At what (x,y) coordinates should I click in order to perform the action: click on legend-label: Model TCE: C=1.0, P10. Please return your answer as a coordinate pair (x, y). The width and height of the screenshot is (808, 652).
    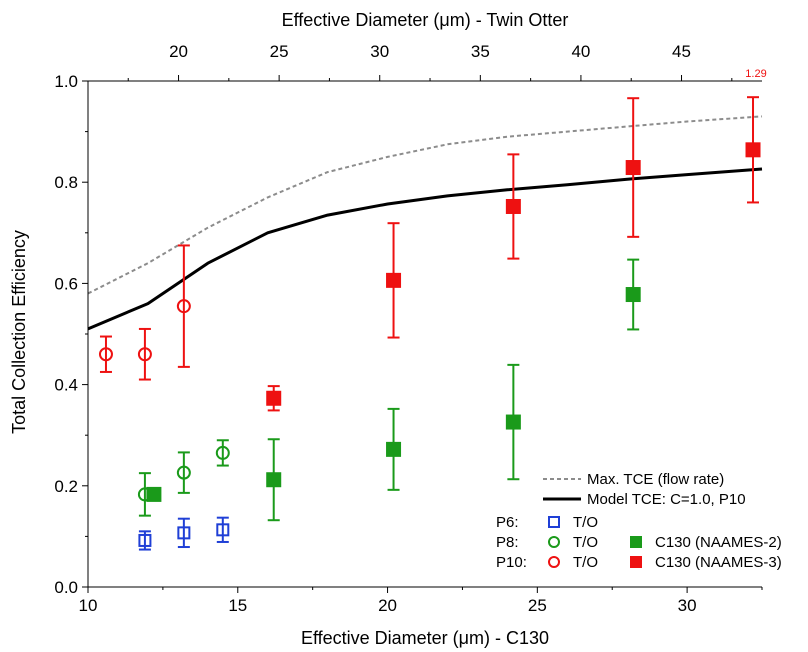
    Looking at the image, I should click on (666, 499).